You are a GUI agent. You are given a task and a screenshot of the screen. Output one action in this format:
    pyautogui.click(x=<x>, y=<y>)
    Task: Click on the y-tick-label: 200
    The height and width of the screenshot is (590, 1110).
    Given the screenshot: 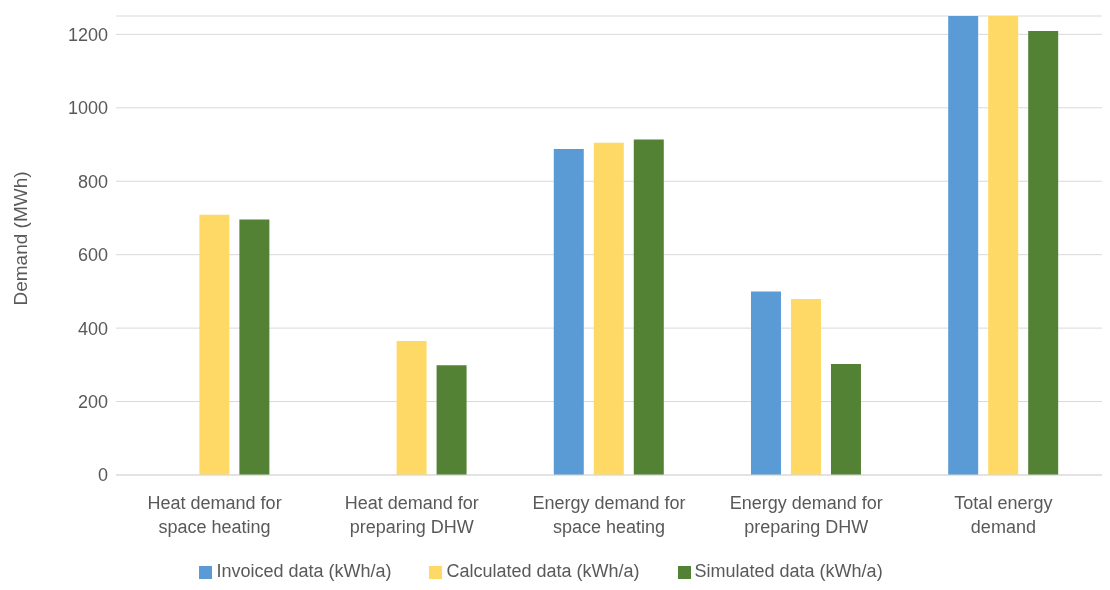 What is the action you would take?
    pyautogui.click(x=92, y=401)
    